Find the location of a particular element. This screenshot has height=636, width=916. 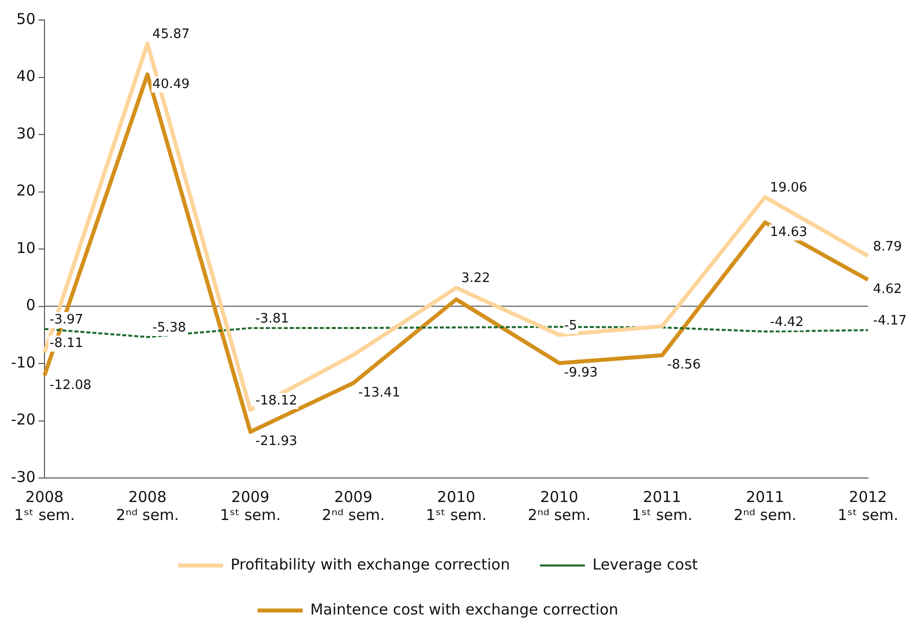

legend-label: Leverage cost is located at coordinates (645, 564).